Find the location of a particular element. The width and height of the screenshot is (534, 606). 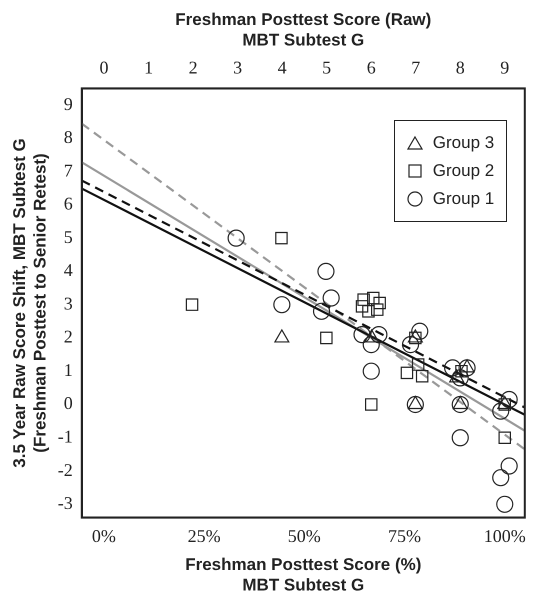

y-tick-label: 4 is located at coordinates (68, 270).